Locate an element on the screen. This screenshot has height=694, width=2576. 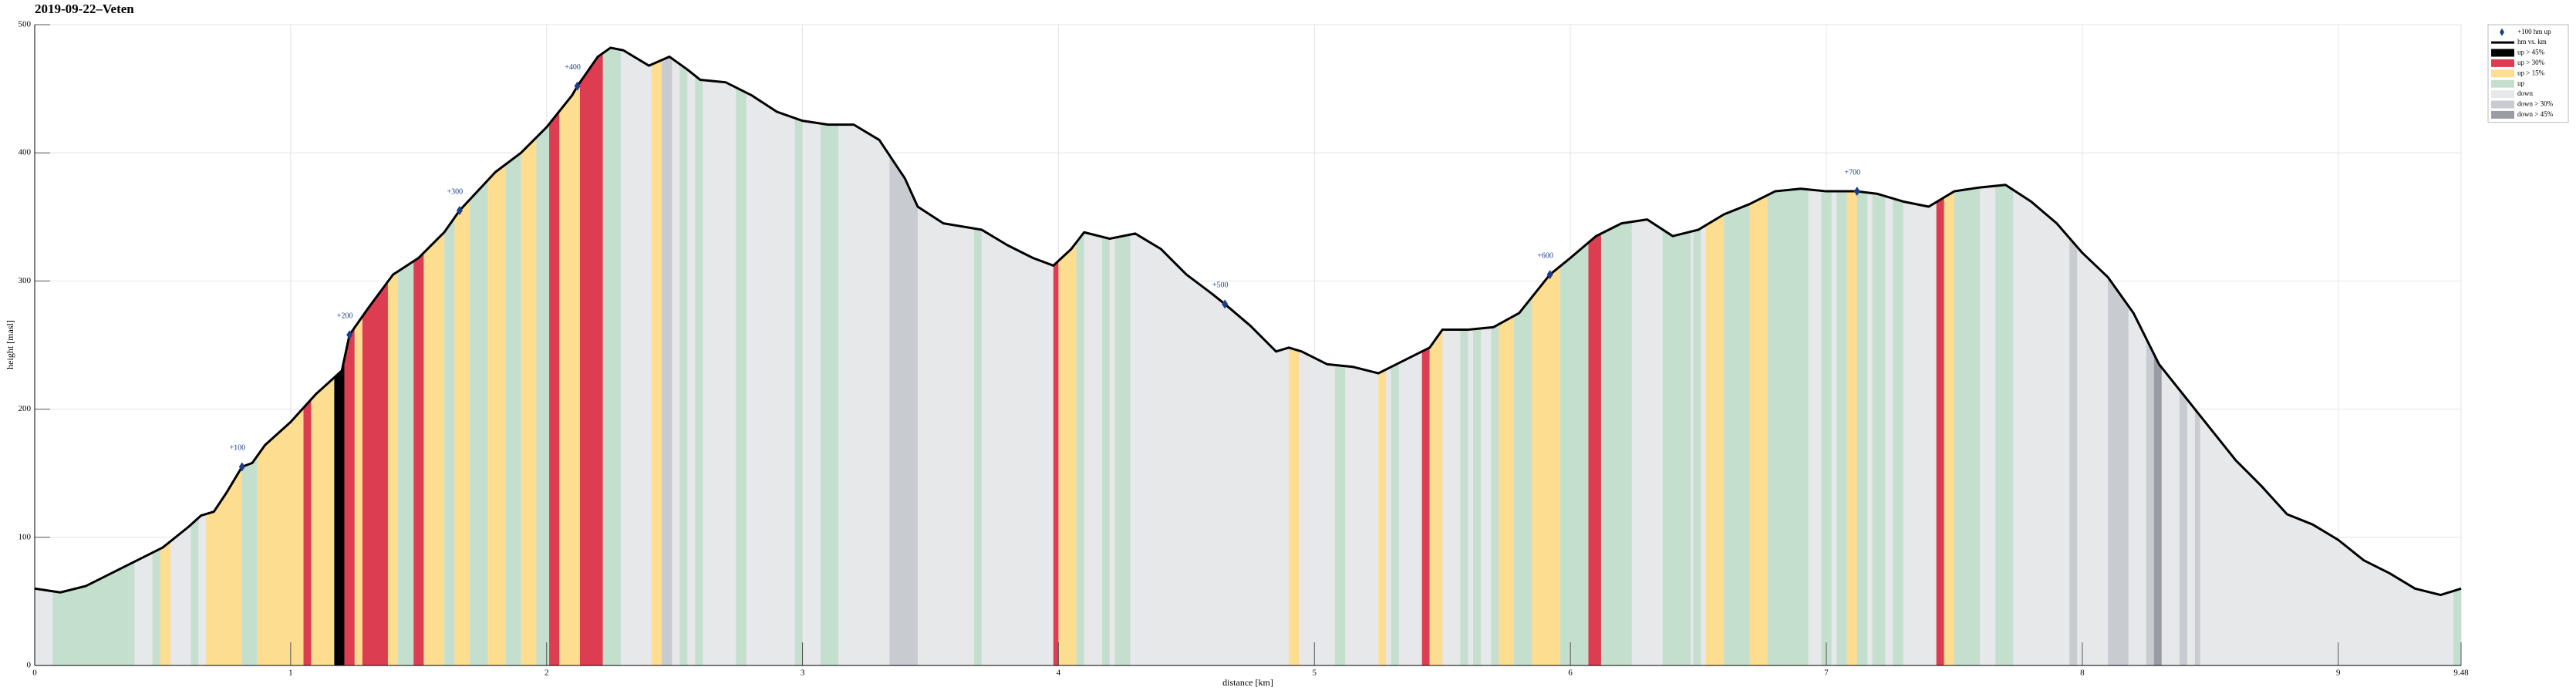
y-tick-label: 400 is located at coordinates (25, 152).